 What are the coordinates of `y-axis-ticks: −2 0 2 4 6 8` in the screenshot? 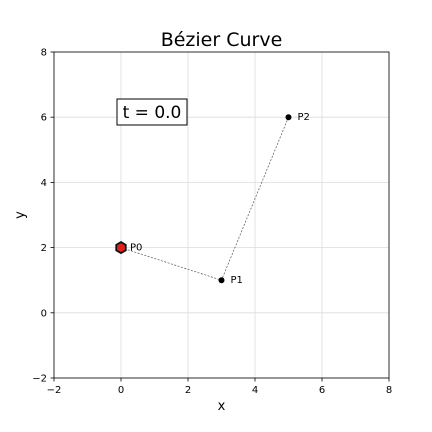 It's located at (43, 216).